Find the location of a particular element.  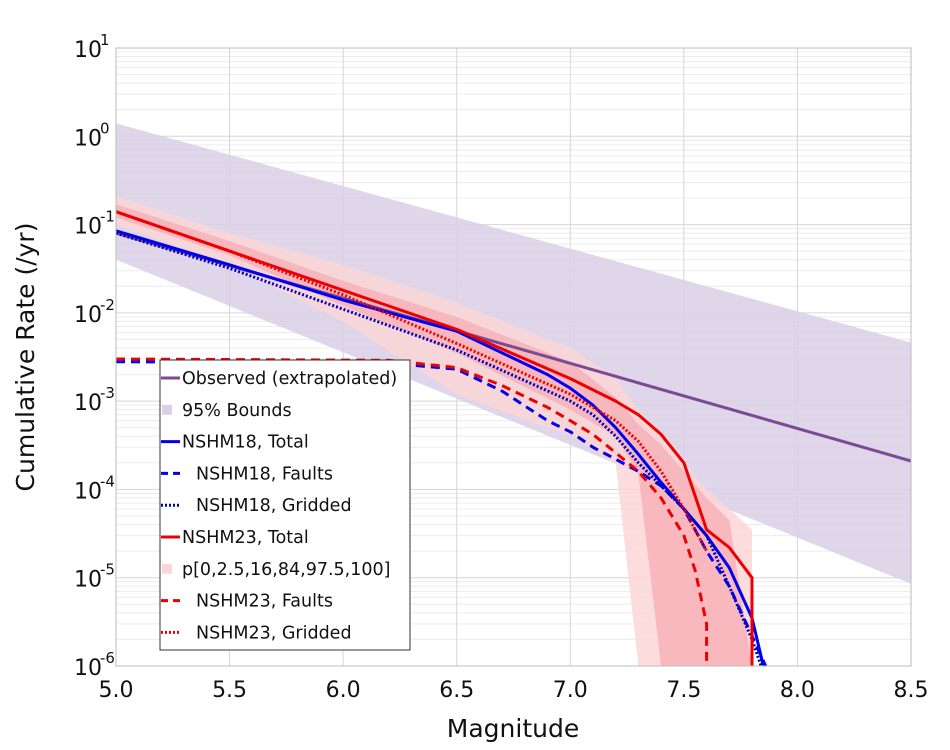

y-tick: 10⁻² is located at coordinates (94, 312).